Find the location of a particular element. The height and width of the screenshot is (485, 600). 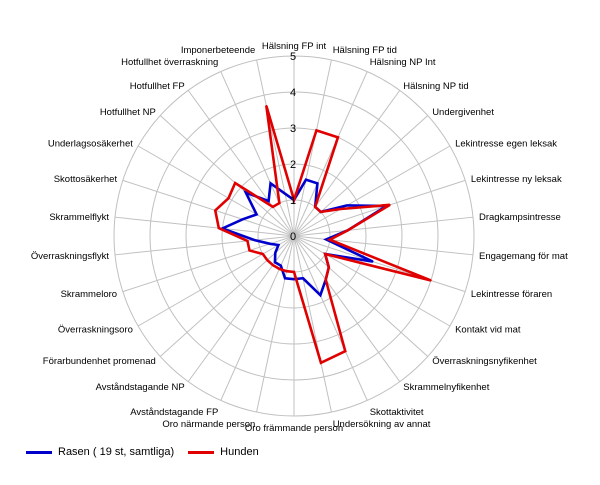

category-label: Lekintresse egen leksak is located at coordinates (506, 144).